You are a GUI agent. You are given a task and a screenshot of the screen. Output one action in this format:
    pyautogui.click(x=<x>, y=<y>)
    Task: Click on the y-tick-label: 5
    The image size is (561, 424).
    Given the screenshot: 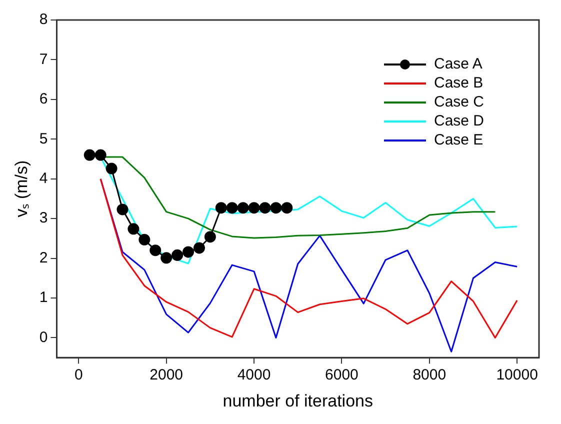 What is the action you would take?
    pyautogui.click(x=43, y=139)
    